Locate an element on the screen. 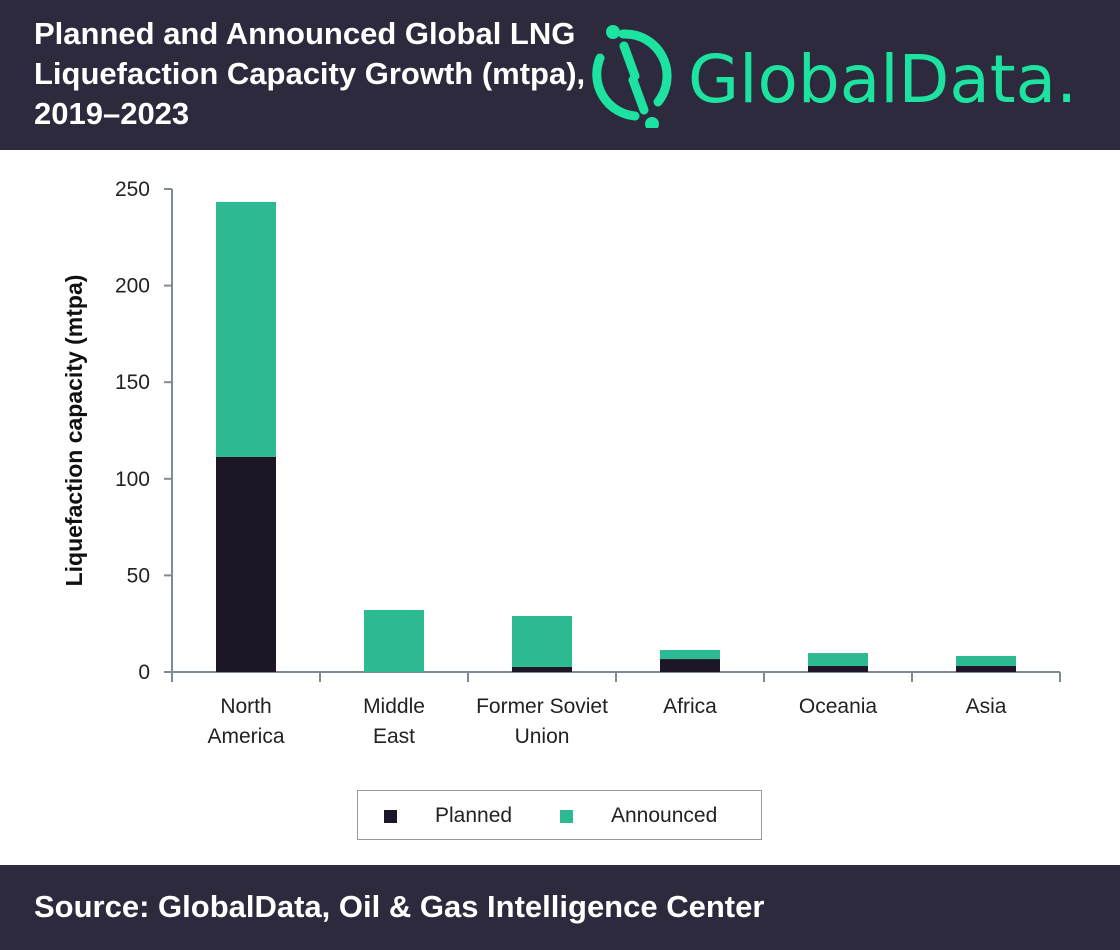 The width and height of the screenshot is (1120, 950). y-tick-label: 200 is located at coordinates (132, 286).